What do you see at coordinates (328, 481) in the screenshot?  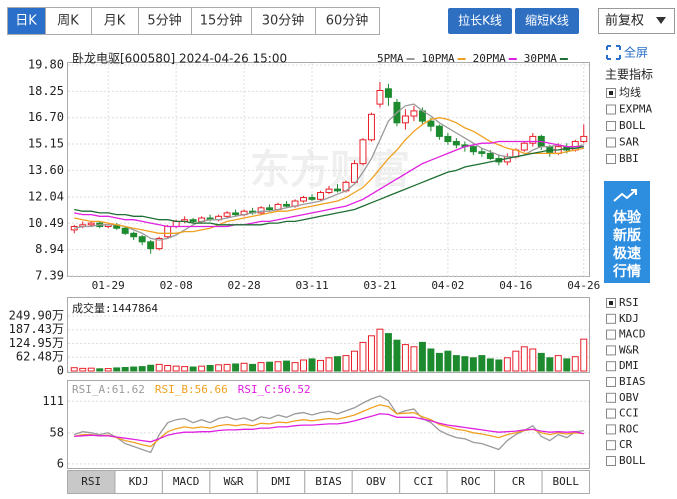 I see `indicator-tab-label: BIAS` at bounding box center [328, 481].